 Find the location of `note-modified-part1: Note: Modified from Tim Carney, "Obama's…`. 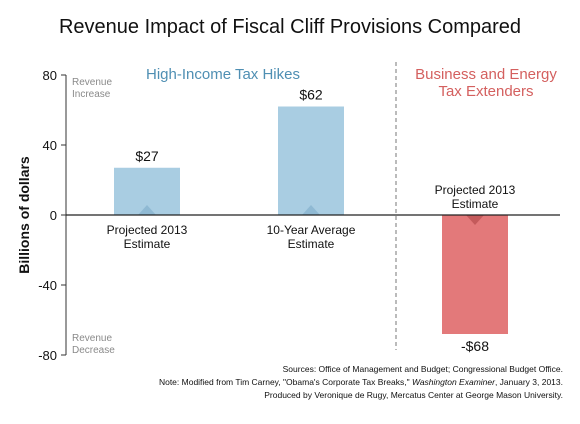

note-modified-part1: Note: Modified from Tim Carney, "Obama's… is located at coordinates (285, 382).